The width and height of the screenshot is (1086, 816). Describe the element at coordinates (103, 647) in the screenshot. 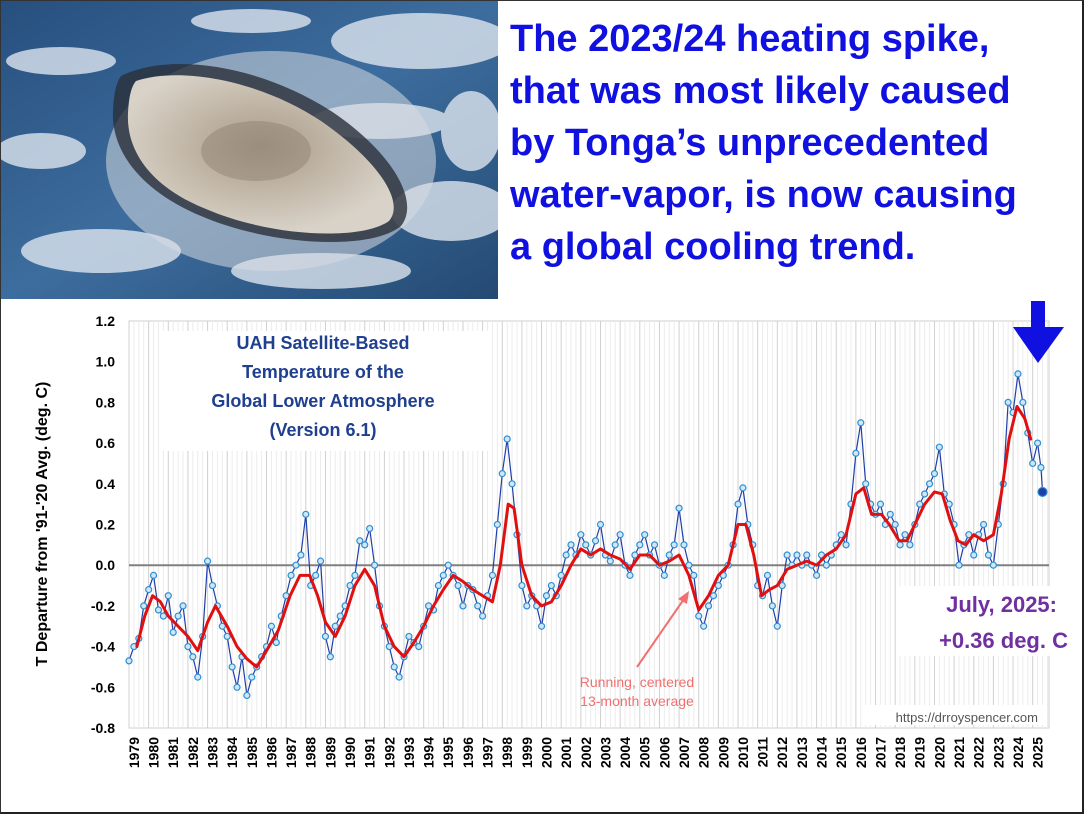

I see `y-tick-label: -0.4` at that location.